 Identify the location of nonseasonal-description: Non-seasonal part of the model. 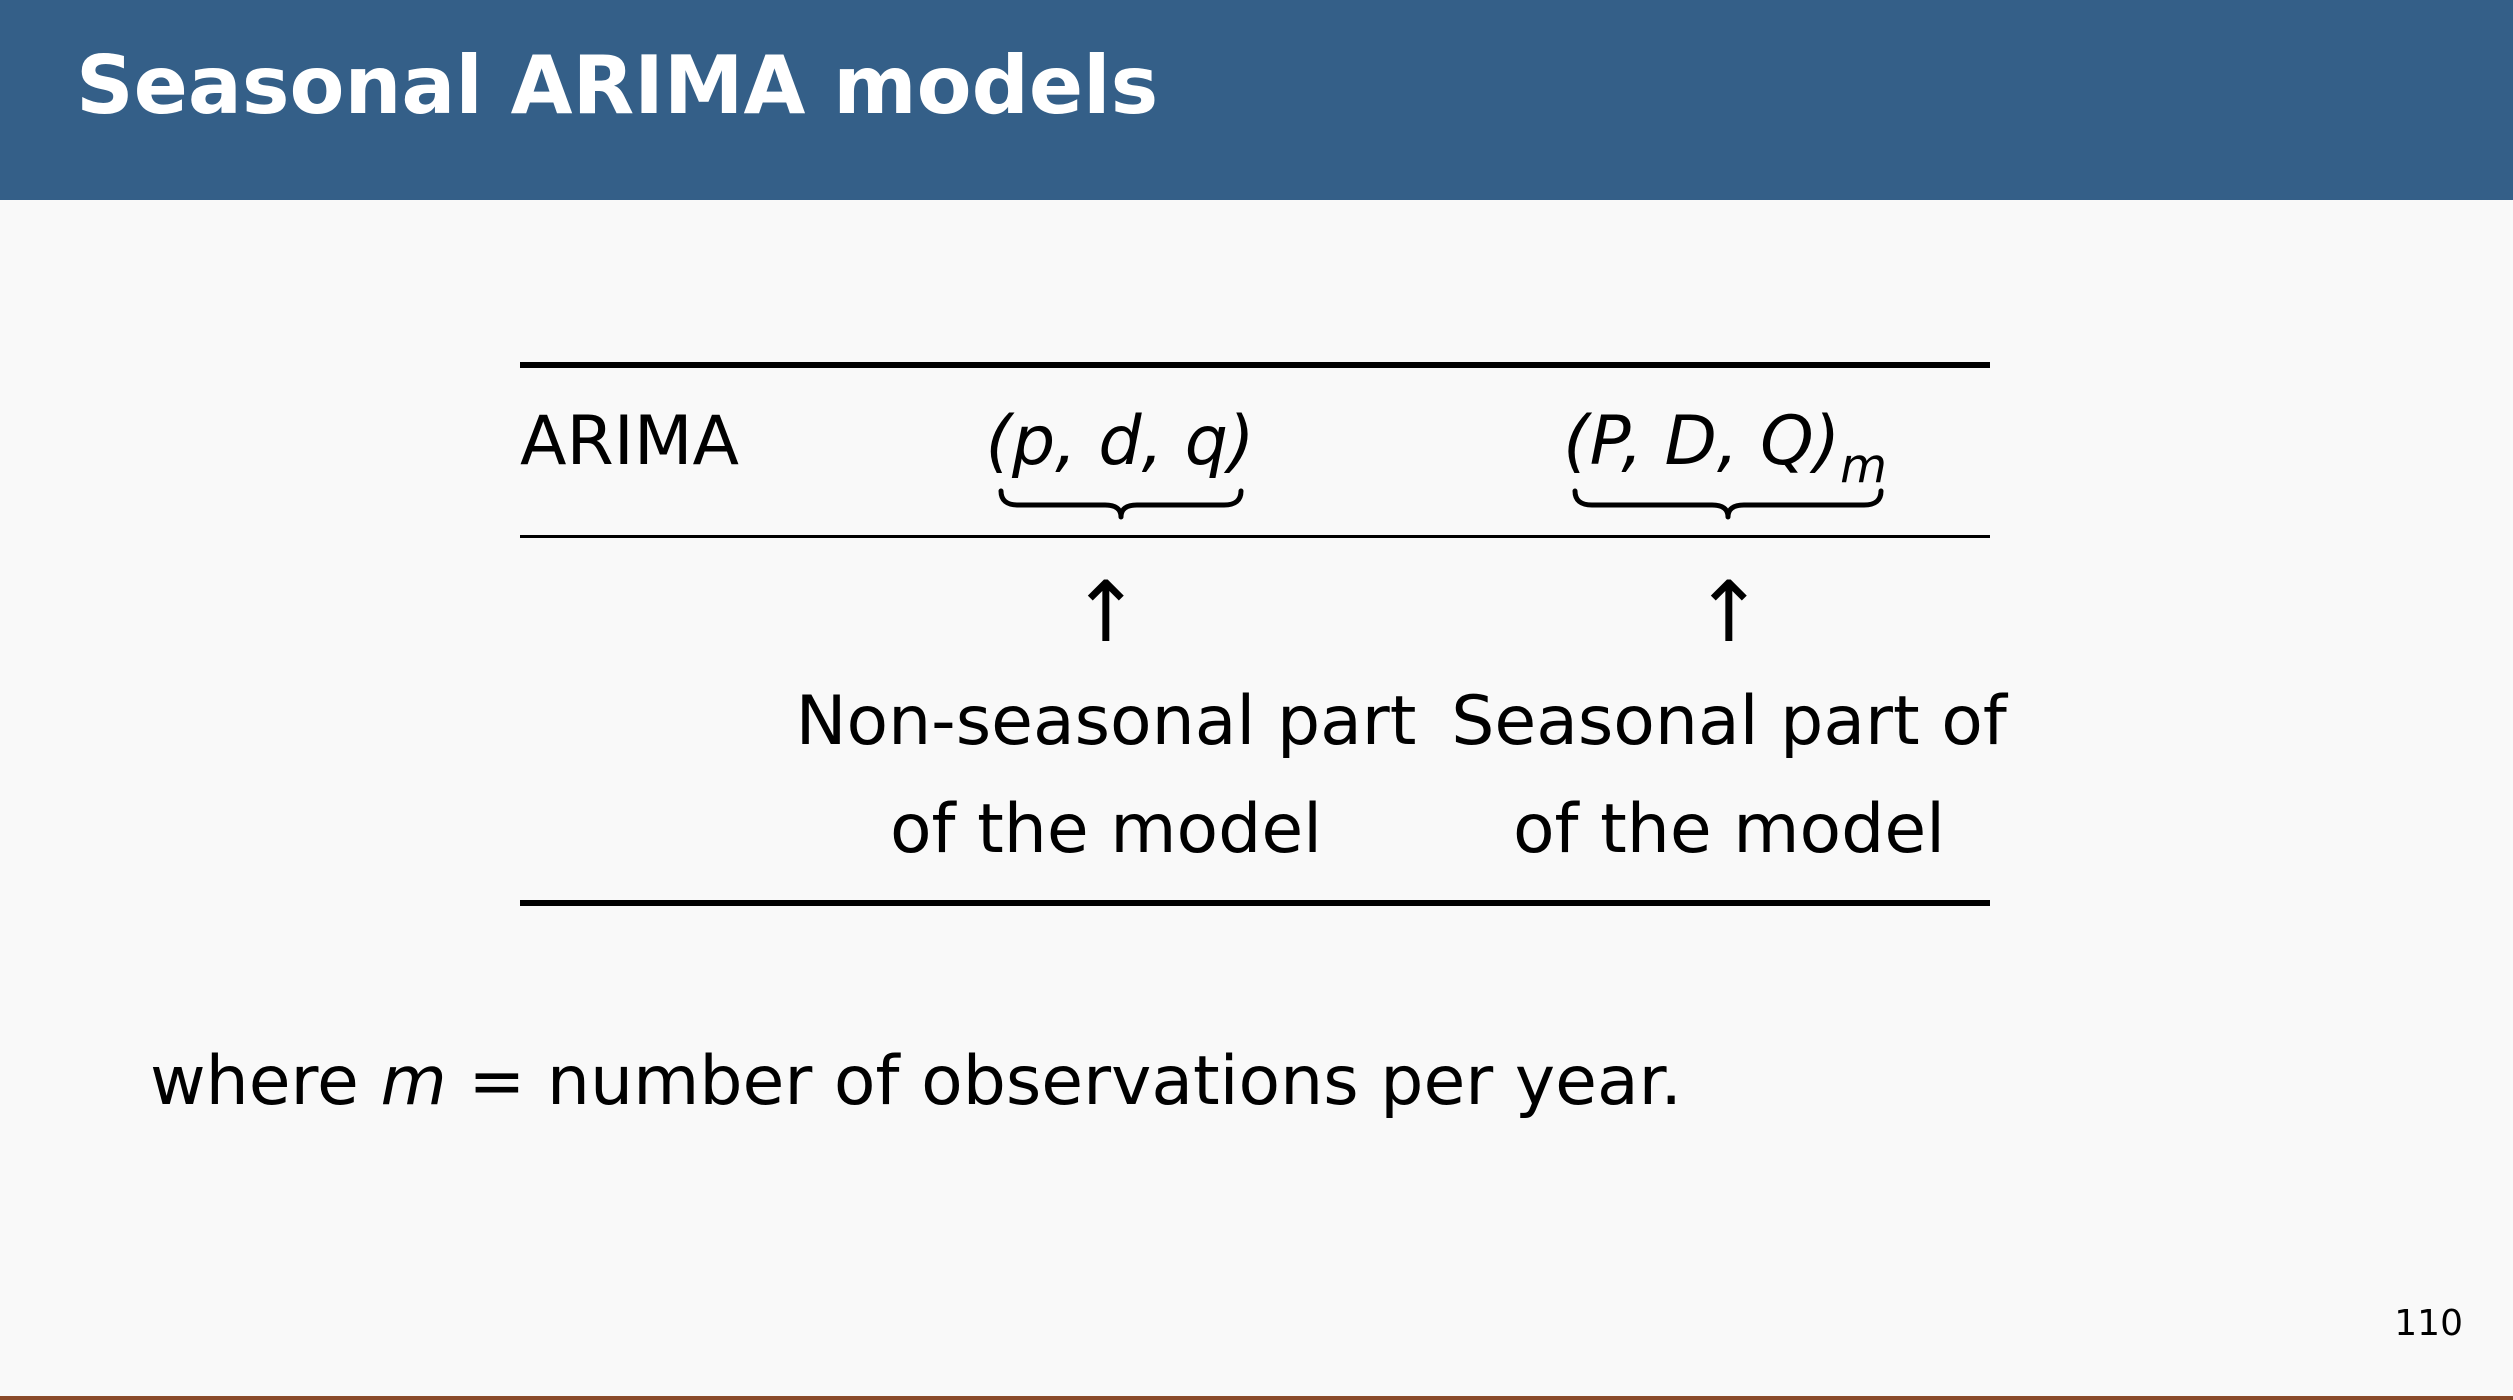
(1106, 776).